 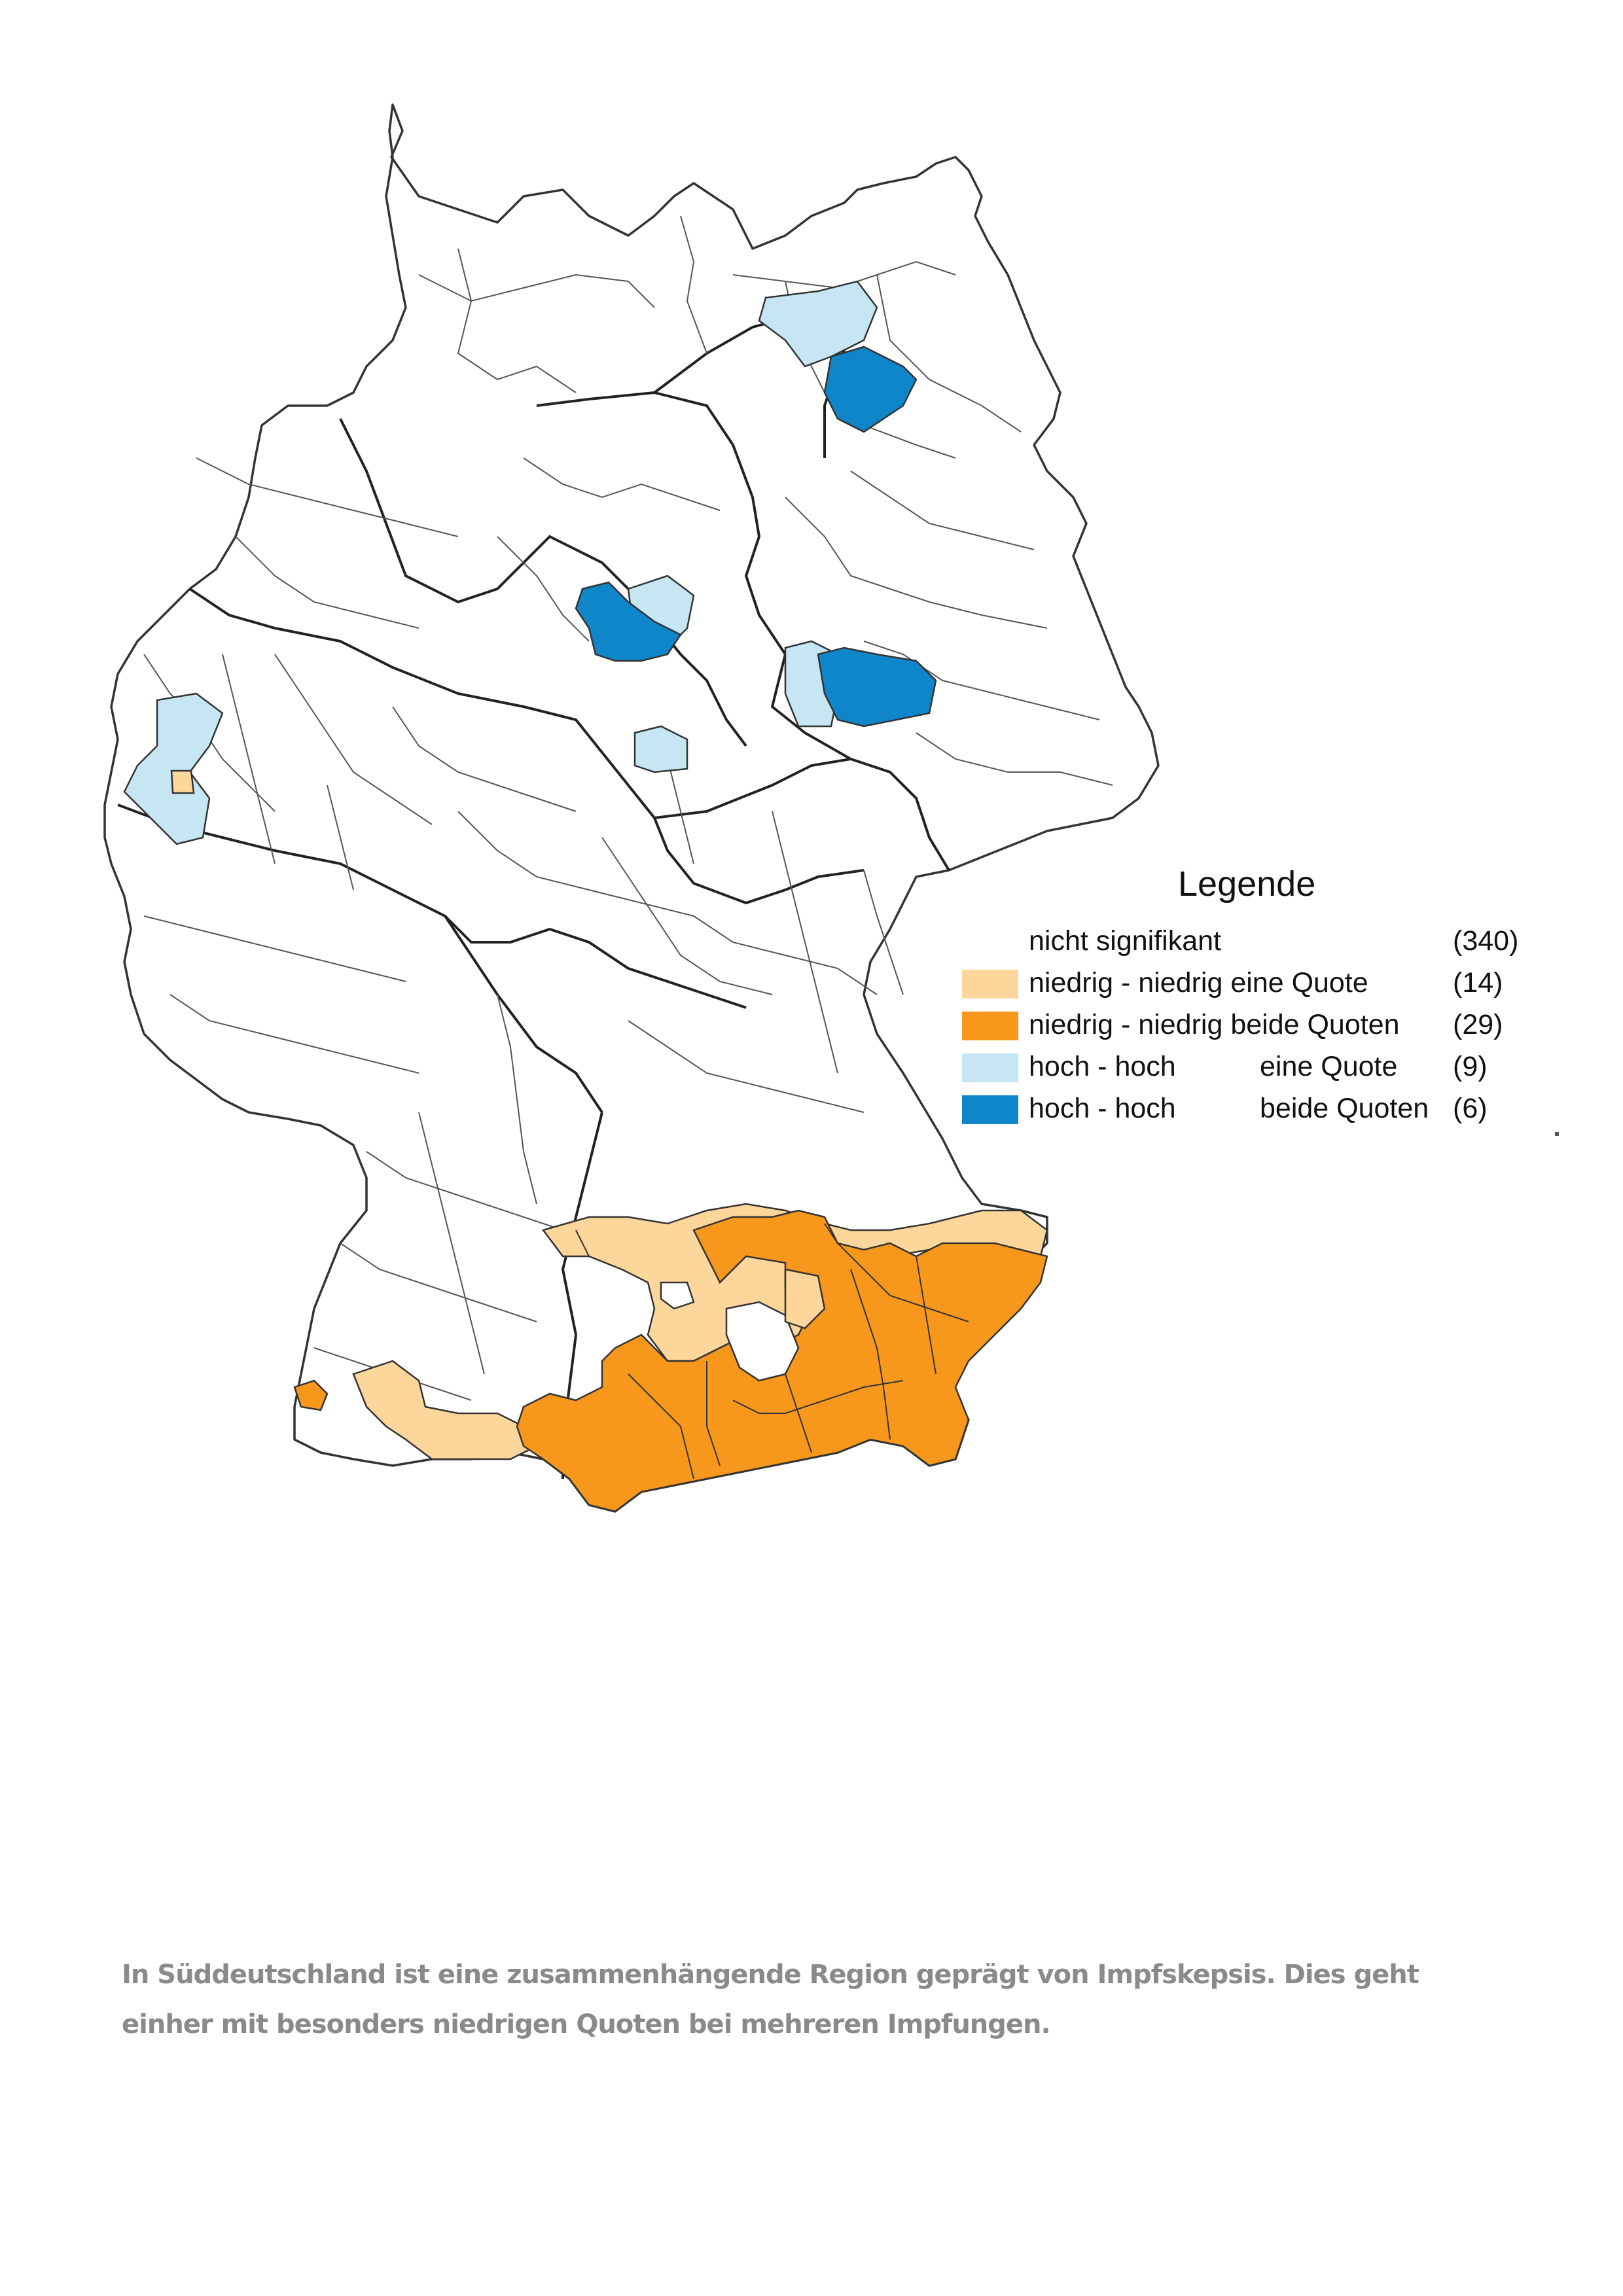 What do you see at coordinates (1557, 1134) in the screenshot?
I see `stray-dot` at bounding box center [1557, 1134].